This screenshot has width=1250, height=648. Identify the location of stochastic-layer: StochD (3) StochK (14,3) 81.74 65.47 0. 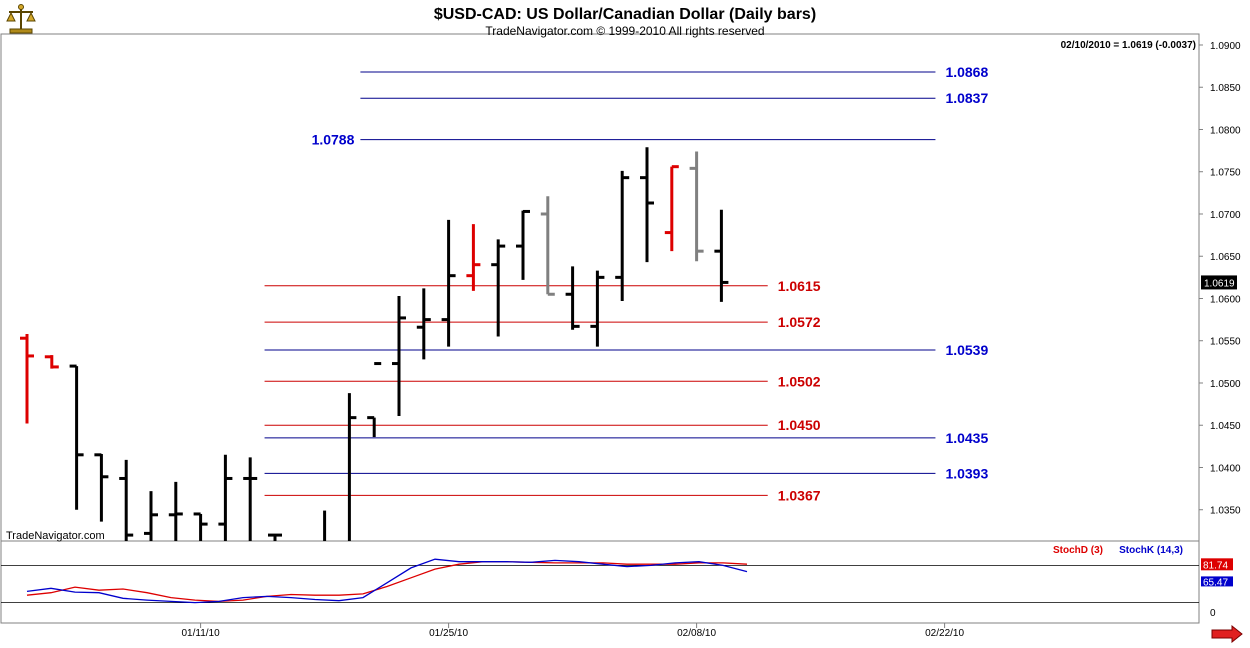
(617, 582).